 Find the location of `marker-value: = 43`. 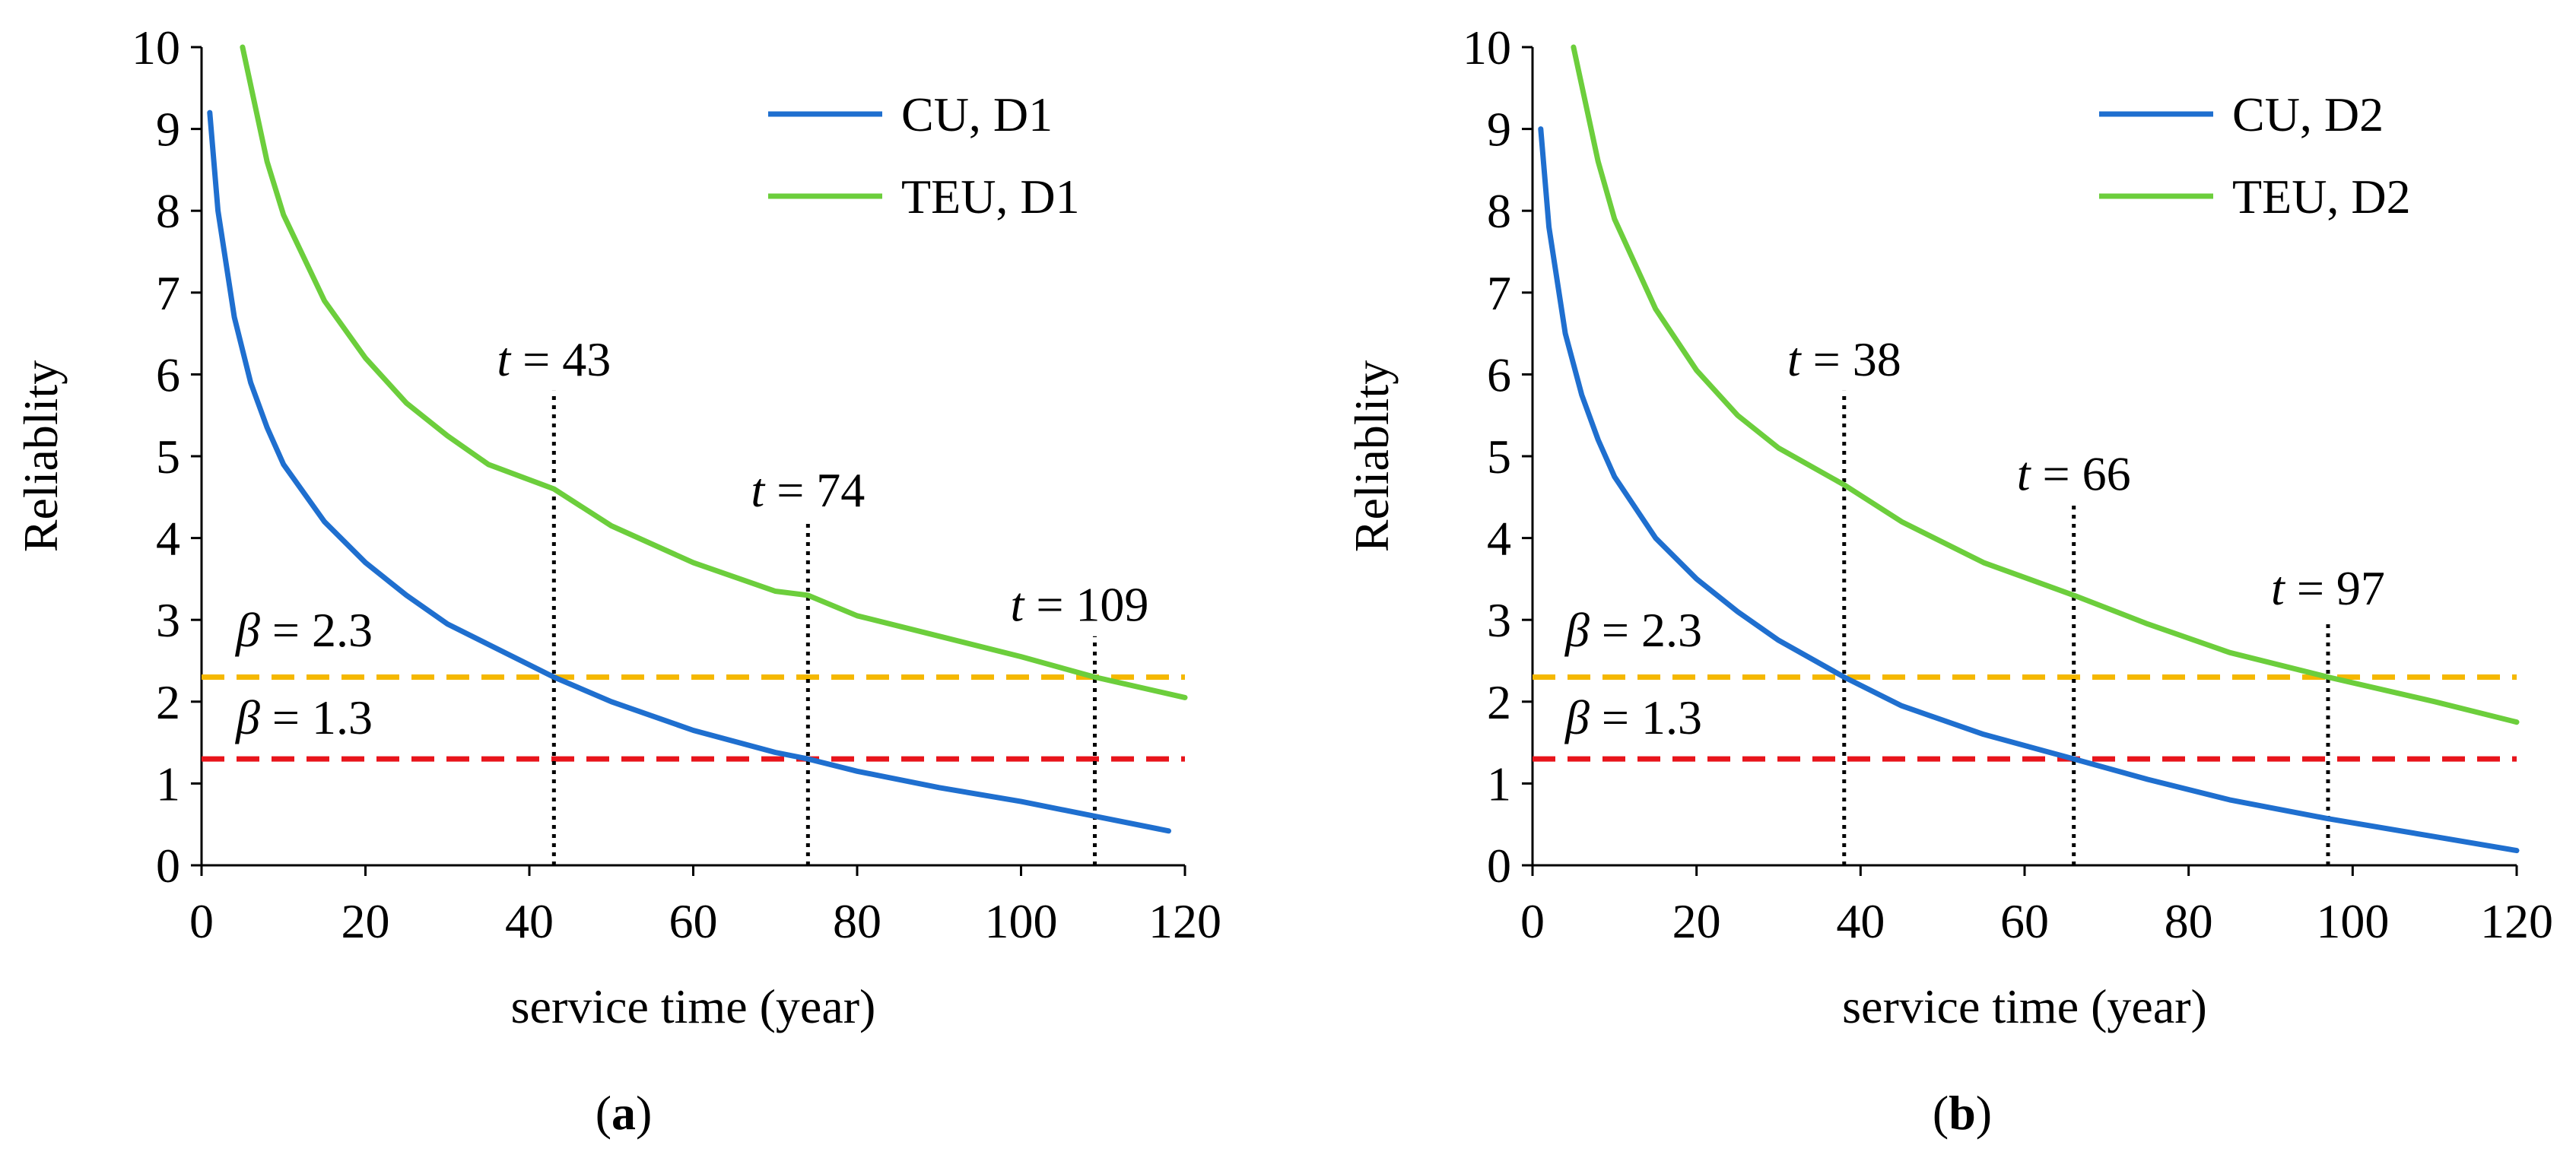

marker-value: = 43 is located at coordinates (560, 359).